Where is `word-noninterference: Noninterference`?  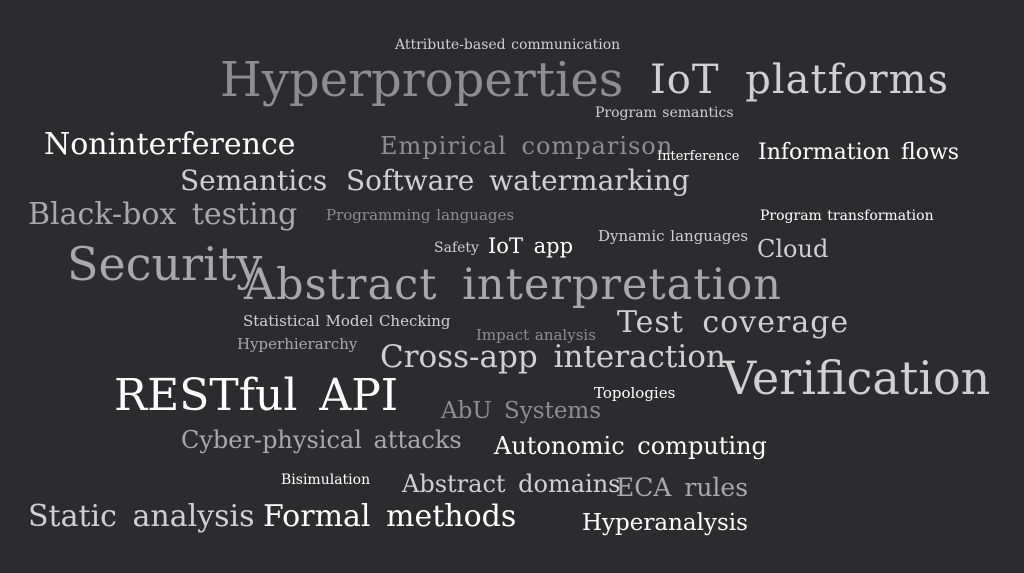 word-noninterference: Noninterference is located at coordinates (170, 144).